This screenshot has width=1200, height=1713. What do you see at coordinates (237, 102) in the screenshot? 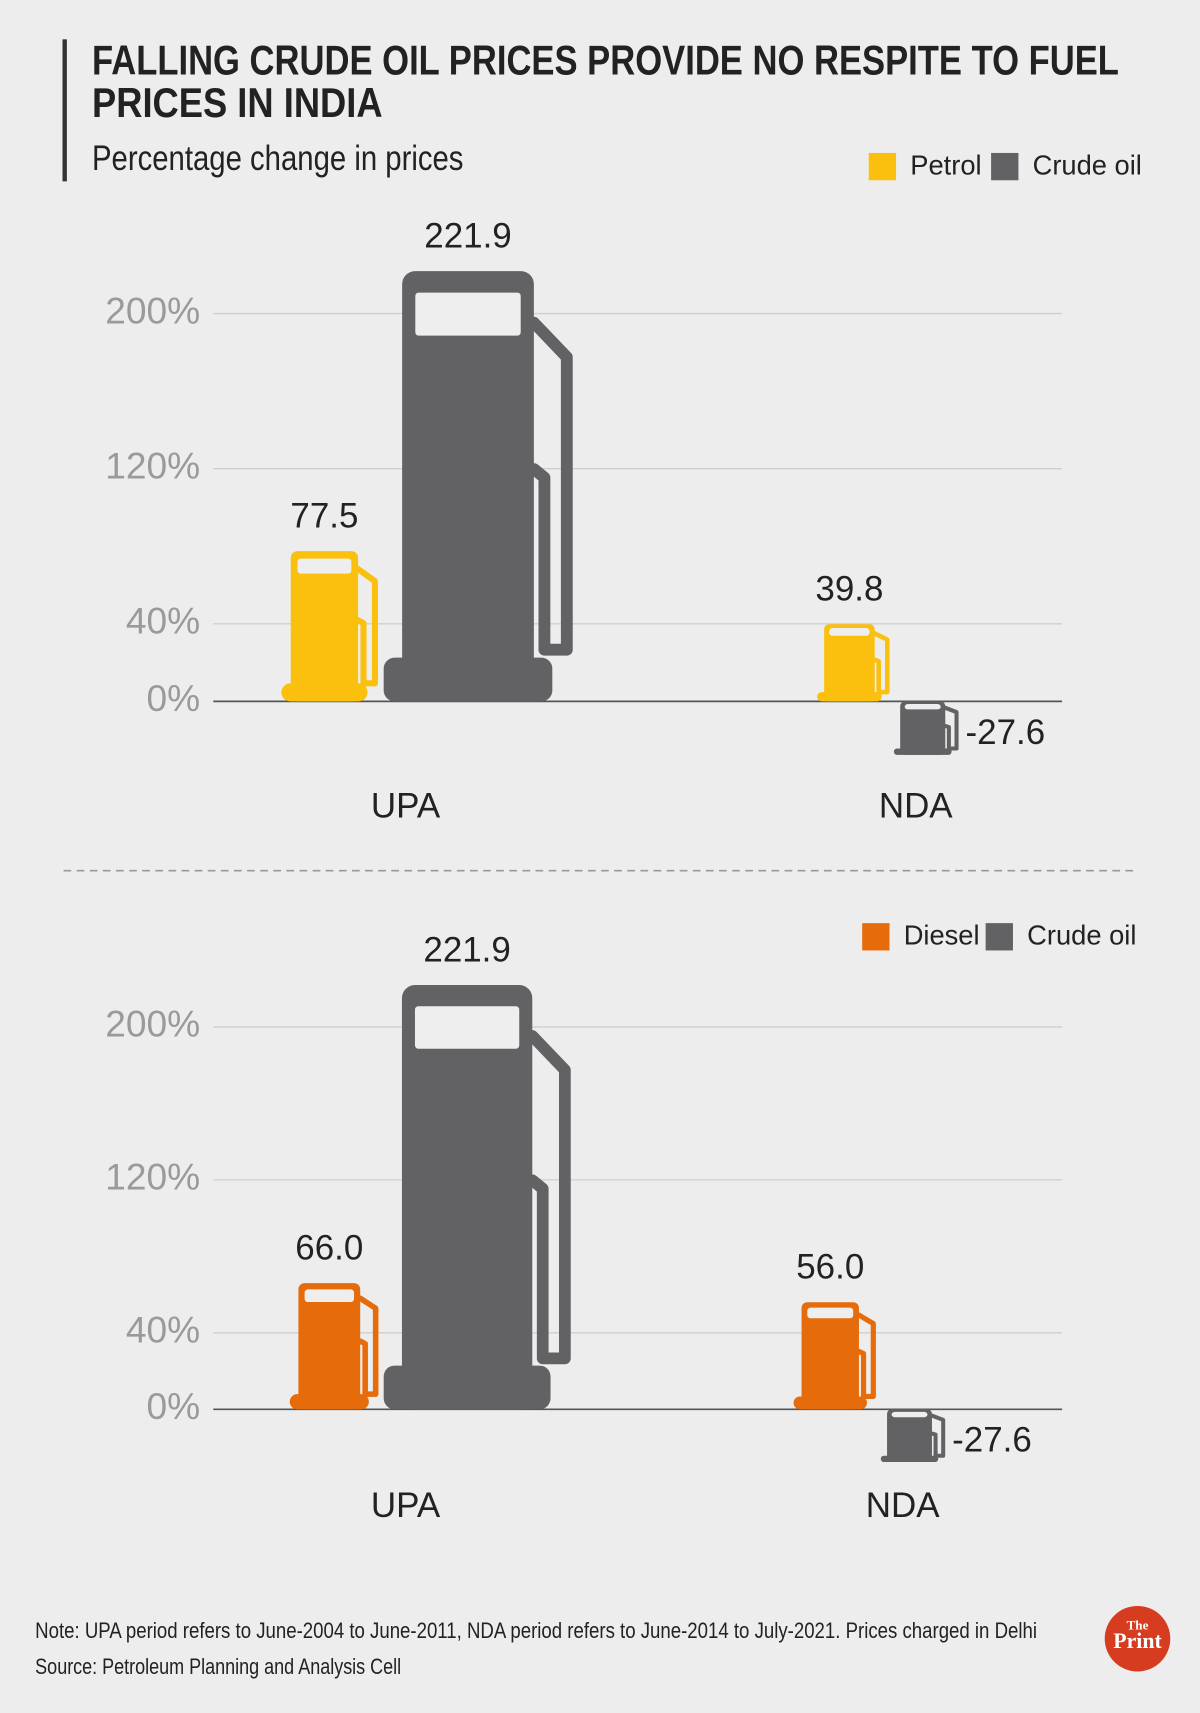
I see `title-line: PRICES IN INDIA` at bounding box center [237, 102].